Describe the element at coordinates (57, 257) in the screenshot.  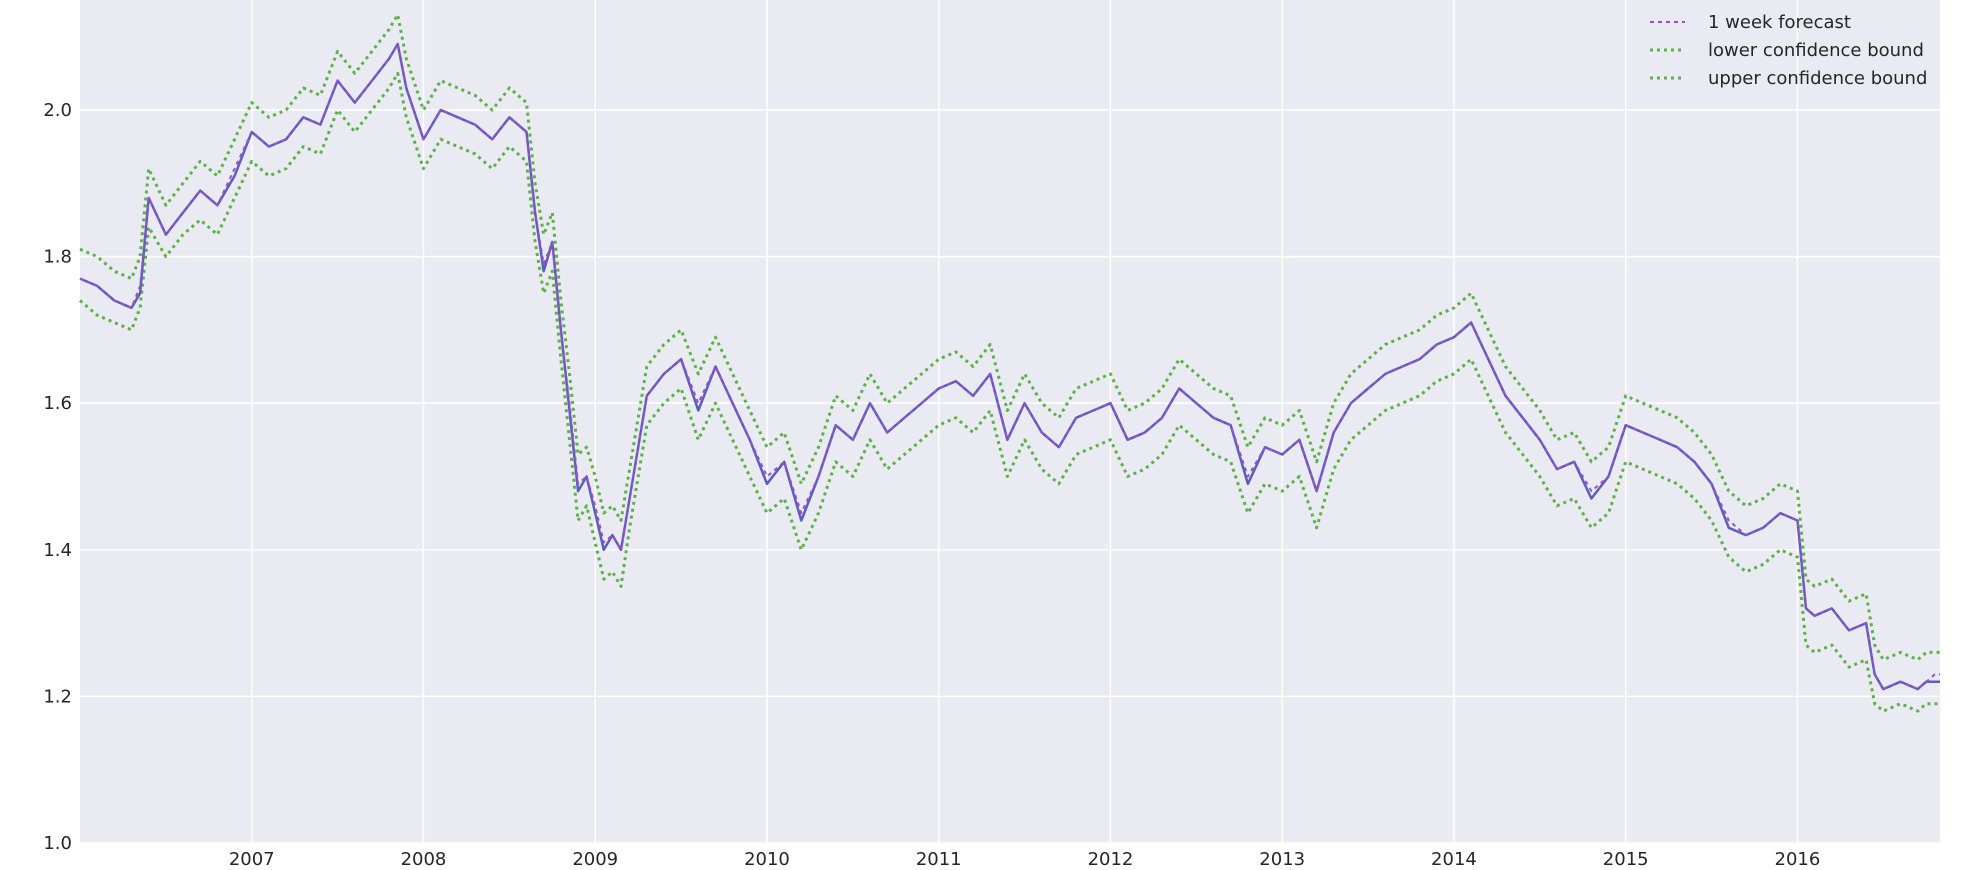
I see `y-tick-label: 1.8` at that location.